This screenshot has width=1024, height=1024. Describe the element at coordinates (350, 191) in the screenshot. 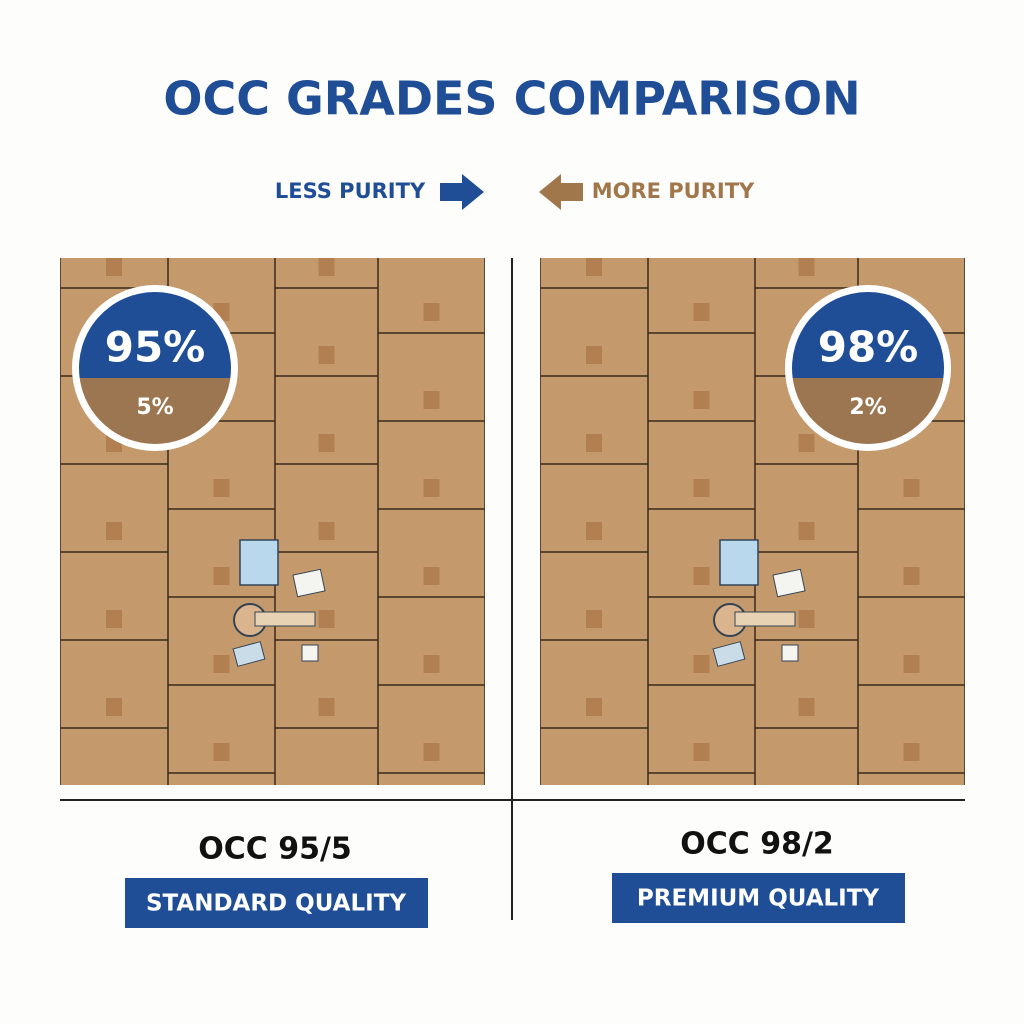

I see `legend-left: LESS PURITY` at that location.